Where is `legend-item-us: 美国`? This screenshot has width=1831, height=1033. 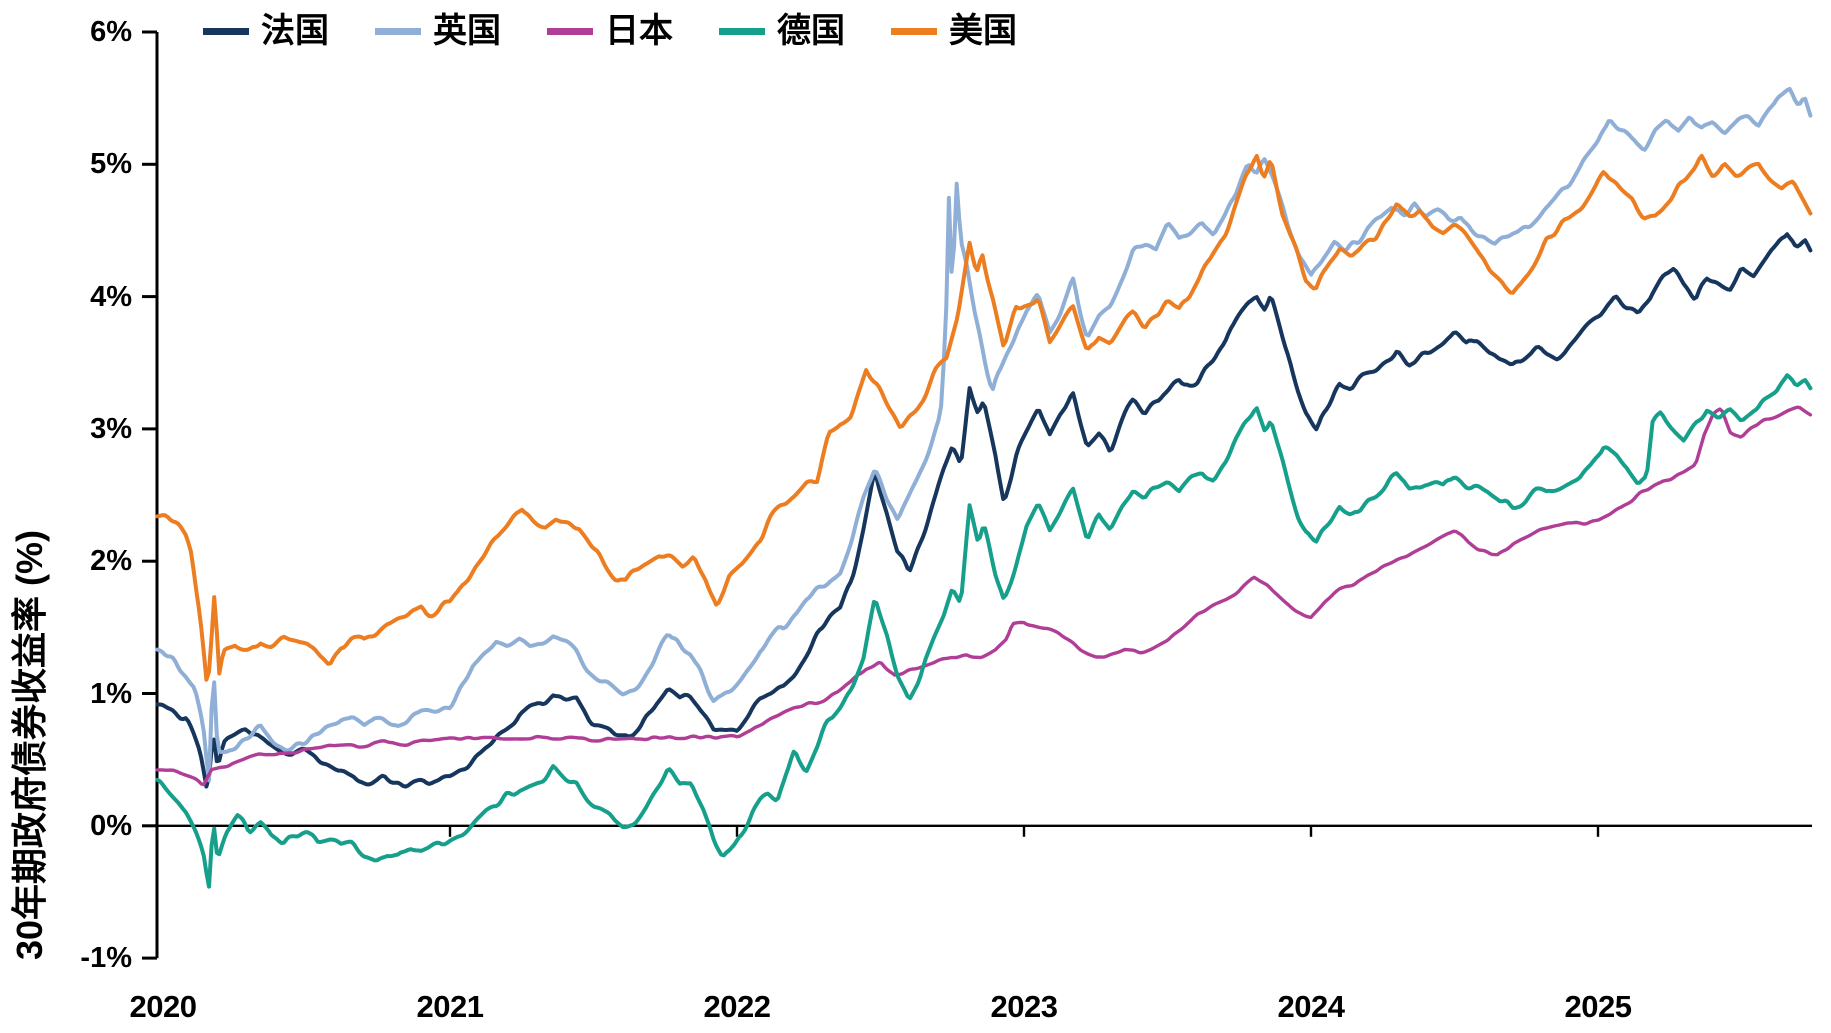
legend-item-us: 美国 is located at coordinates (954, 31).